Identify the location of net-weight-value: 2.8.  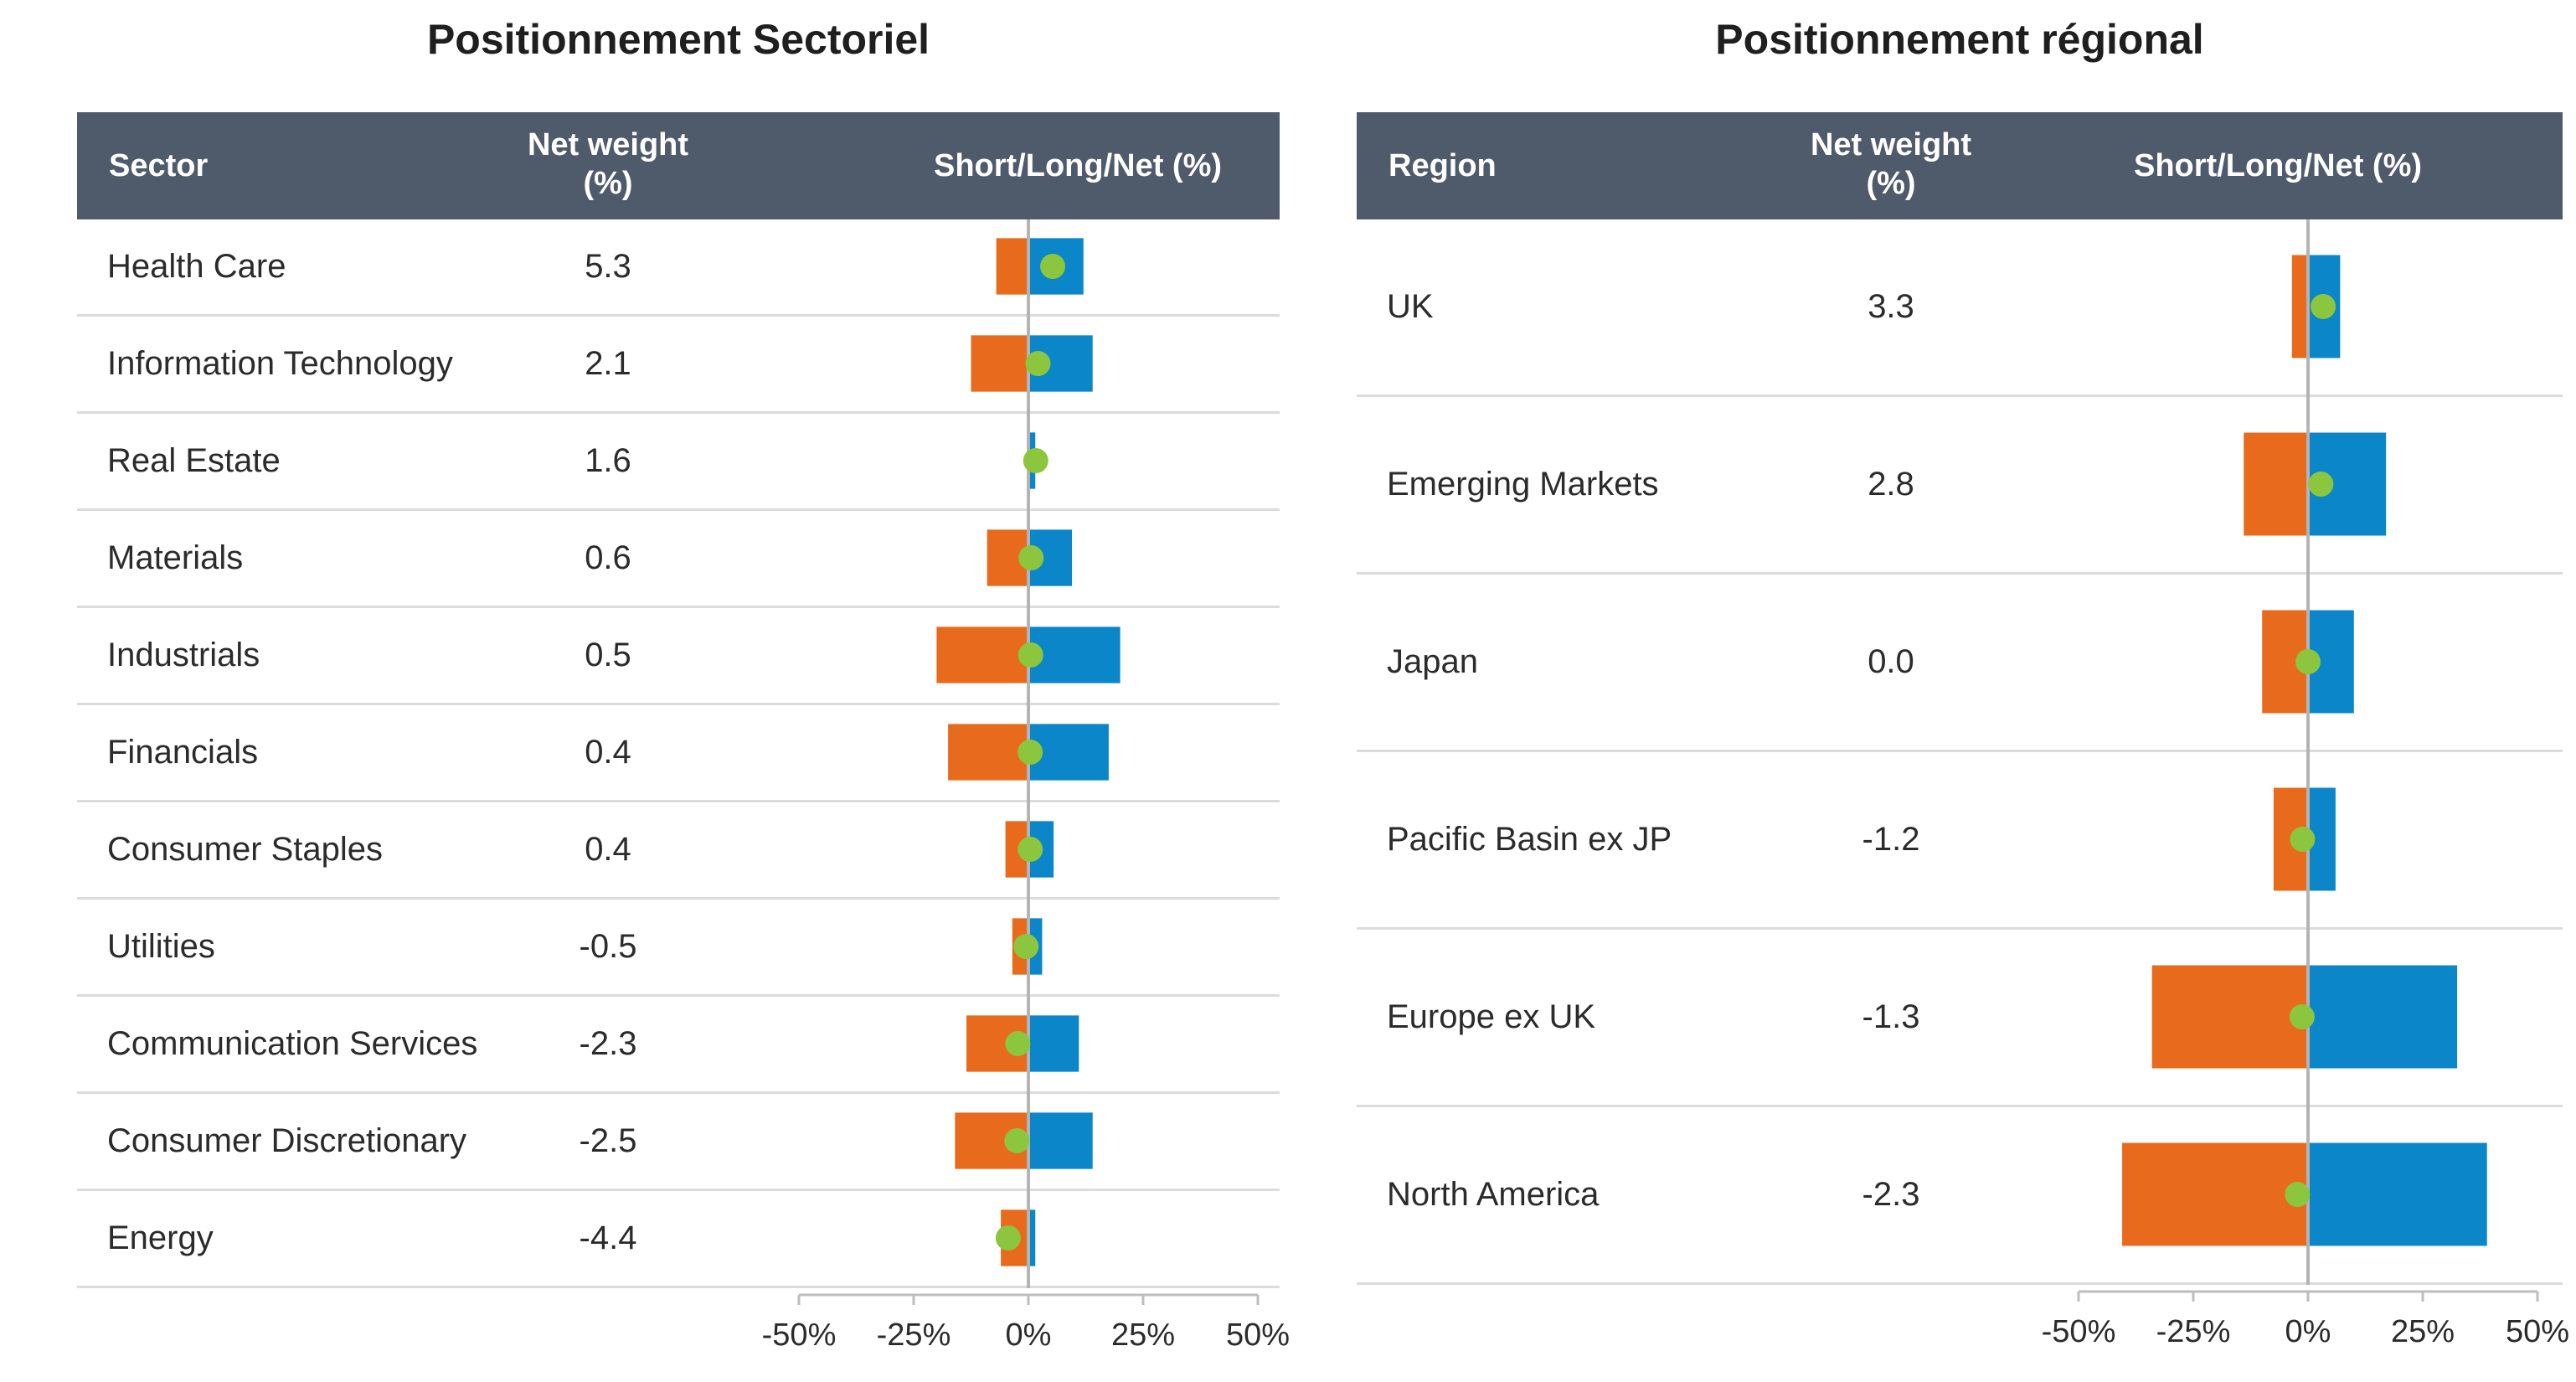
(1891, 484).